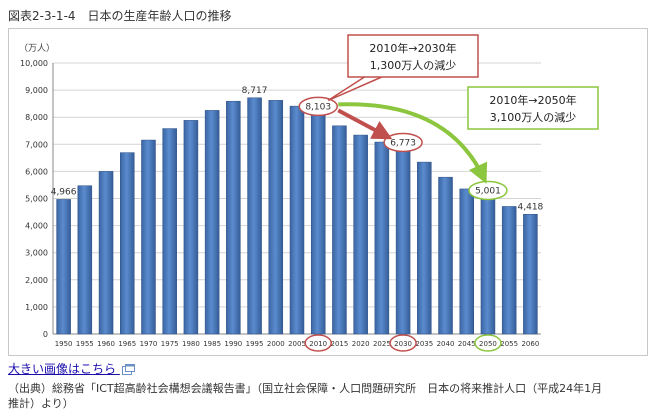 This screenshot has height=416, width=657. Describe the element at coordinates (424, 344) in the screenshot. I see `x-tick-label: 2035` at that location.